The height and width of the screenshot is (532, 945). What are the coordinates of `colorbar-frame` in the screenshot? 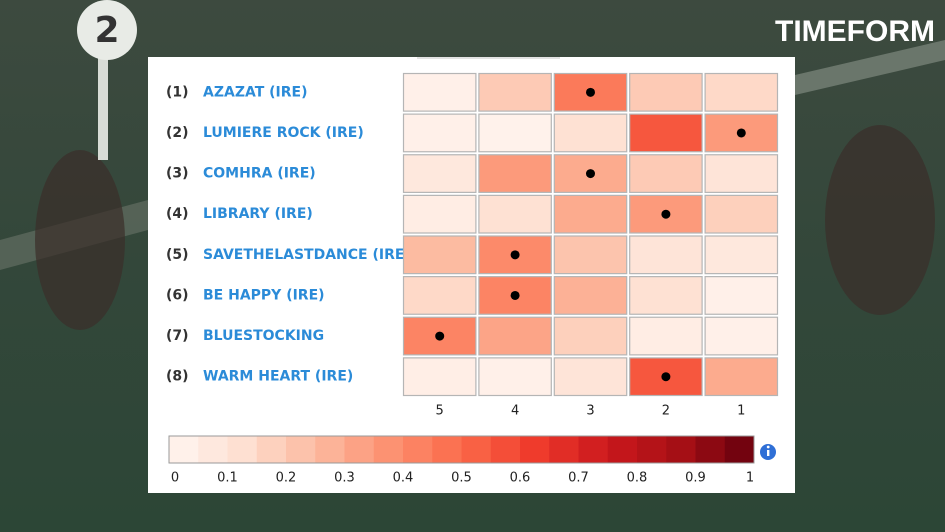 It's located at (461, 449).